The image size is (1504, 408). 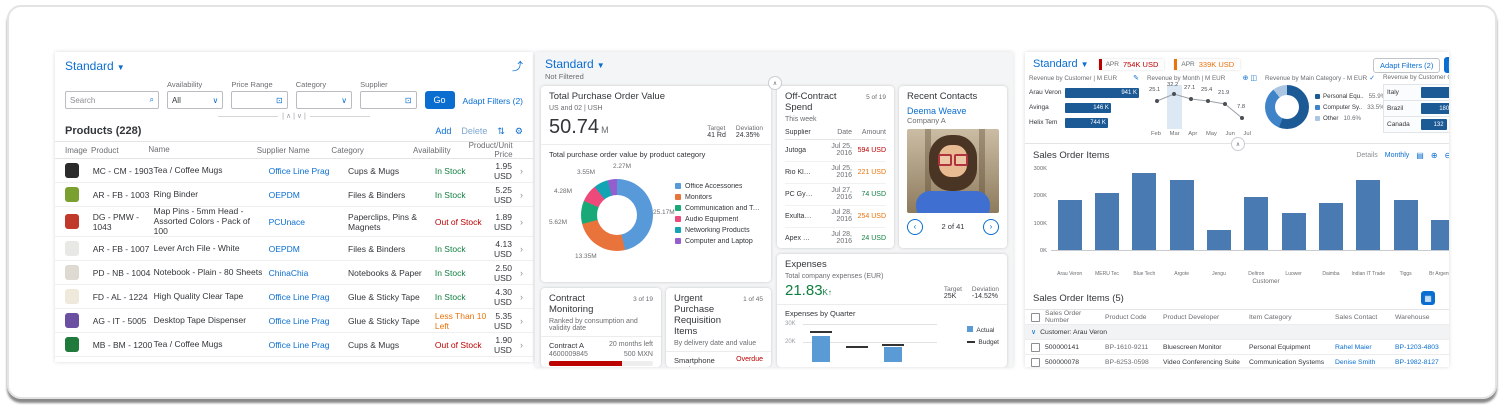 What do you see at coordinates (518, 130) in the screenshot?
I see `settings-gear-icon: ⚙` at bounding box center [518, 130].